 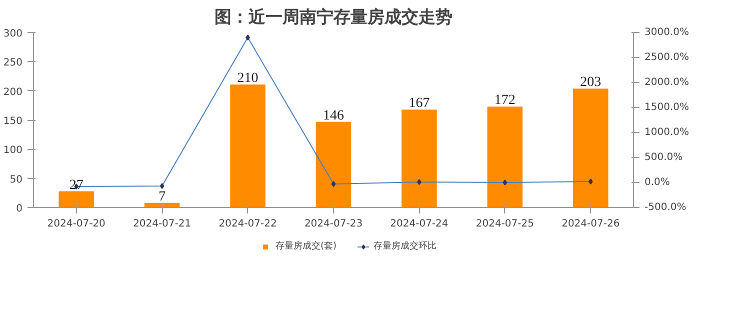 I want to click on x-tick-label: 2024-07-25, so click(x=505, y=224).